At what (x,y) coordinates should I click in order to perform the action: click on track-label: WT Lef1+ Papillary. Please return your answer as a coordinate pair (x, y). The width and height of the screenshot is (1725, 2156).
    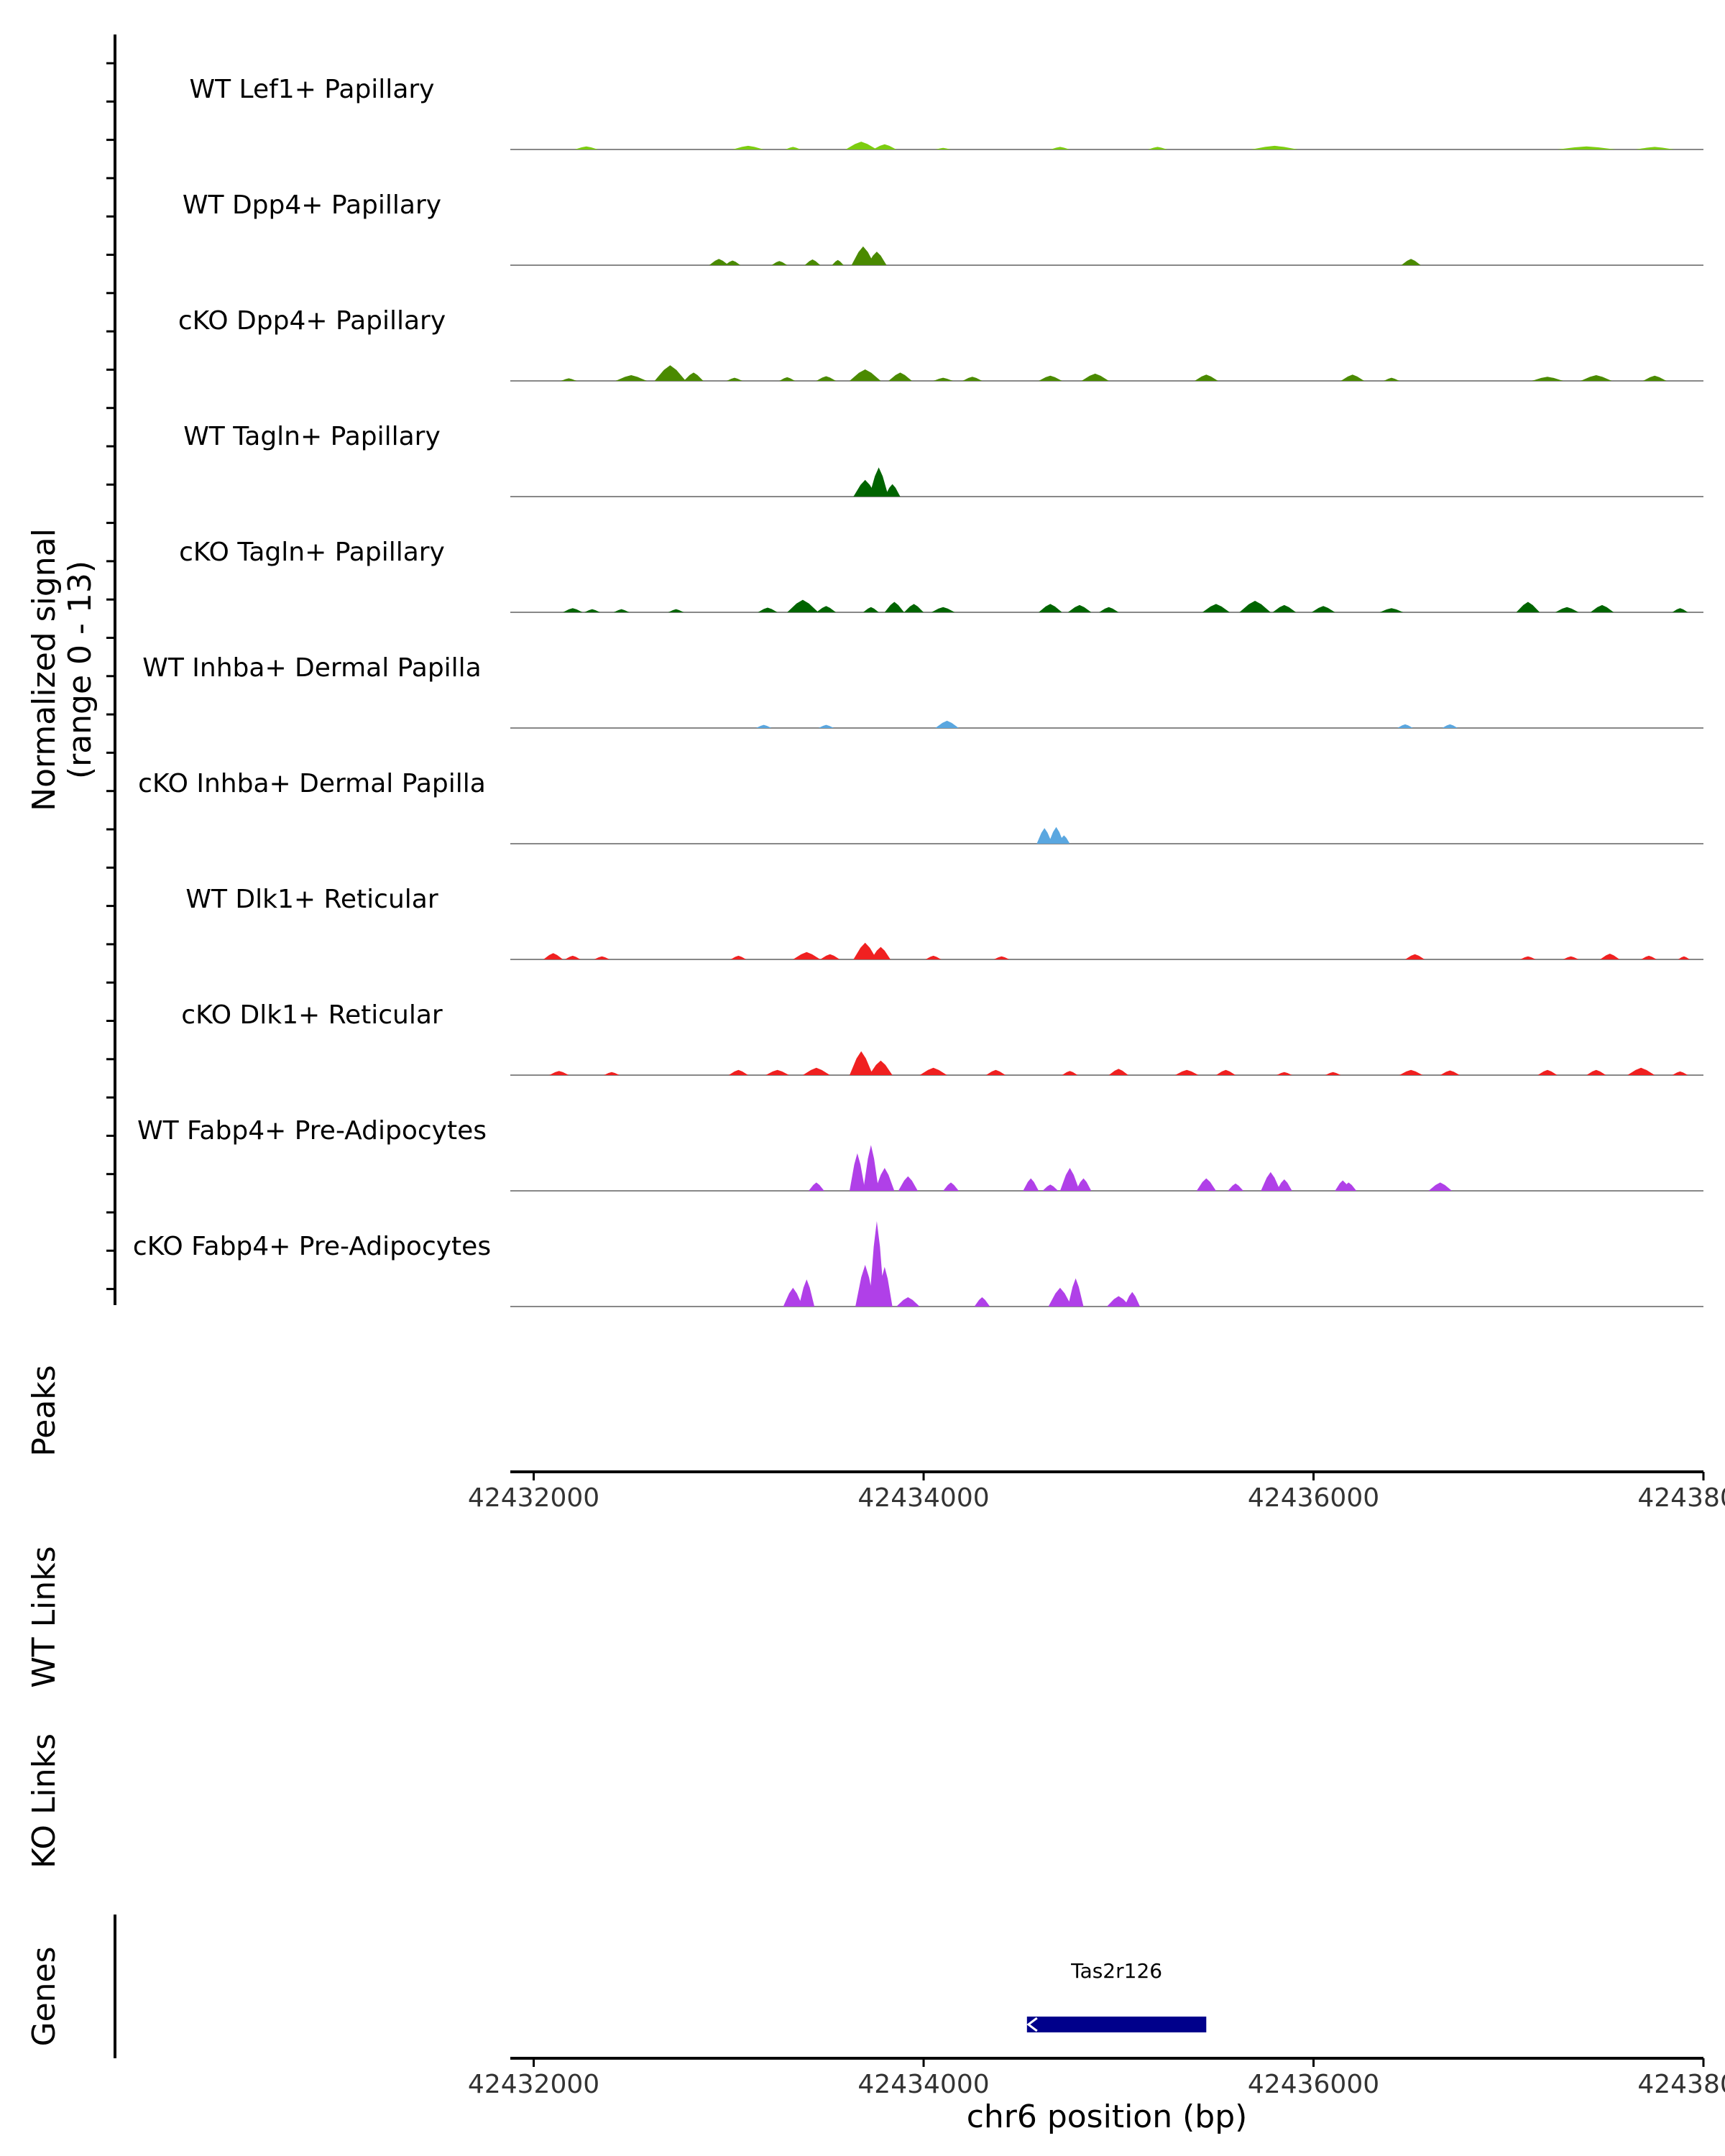
    Looking at the image, I should click on (312, 90).